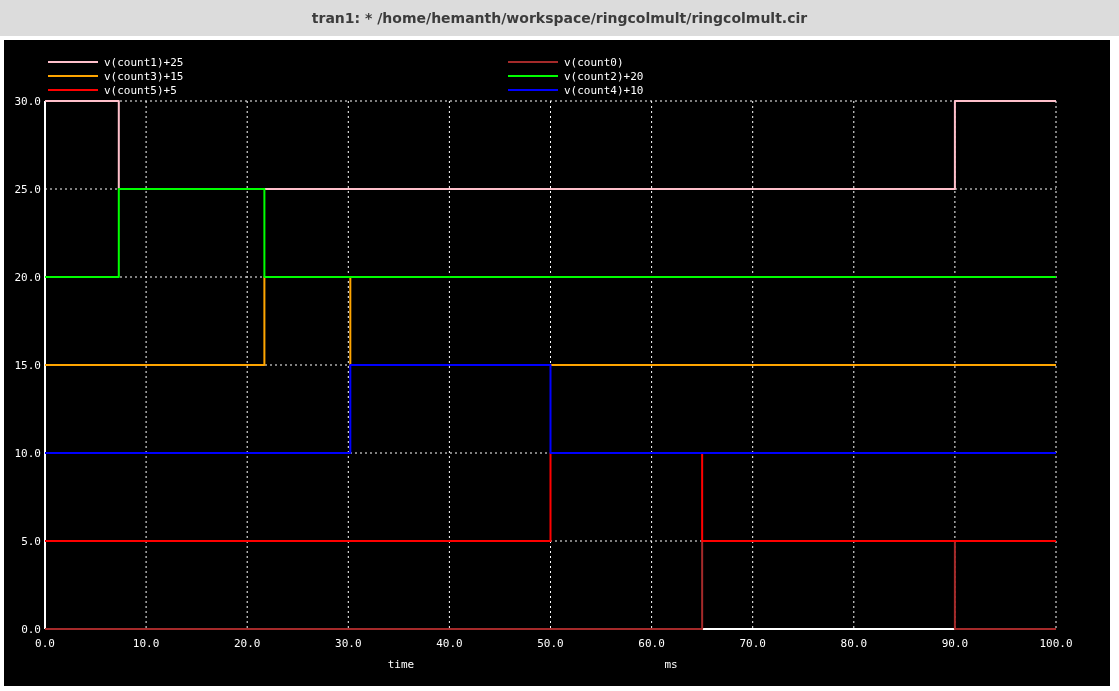 This screenshot has width=1119, height=691. I want to click on y-tick-label: 20.0, so click(27, 277).